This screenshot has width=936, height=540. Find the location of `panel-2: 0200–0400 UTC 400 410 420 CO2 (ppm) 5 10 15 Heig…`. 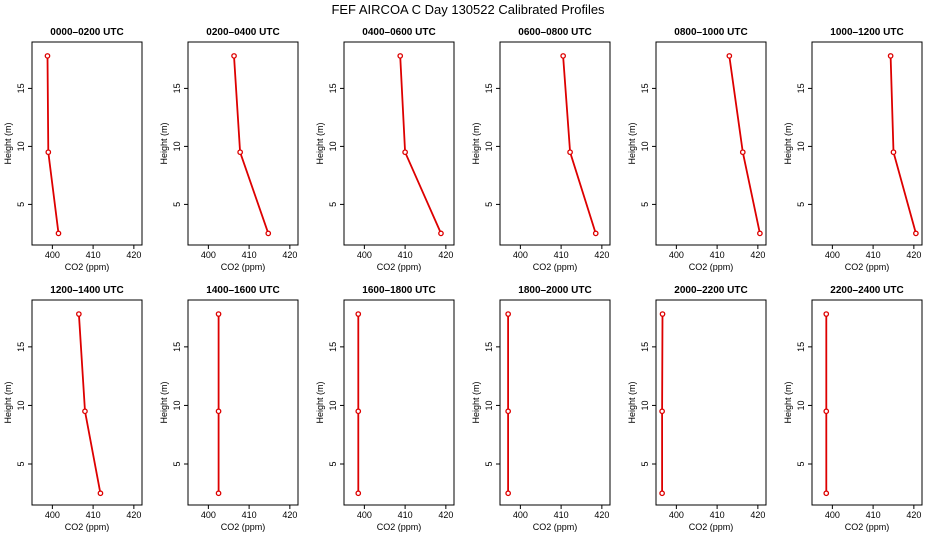

panel-2: 0200–0400 UTC 400 410 420 CO2 (ppm) 5 10 15 Heig… is located at coordinates (229, 149).